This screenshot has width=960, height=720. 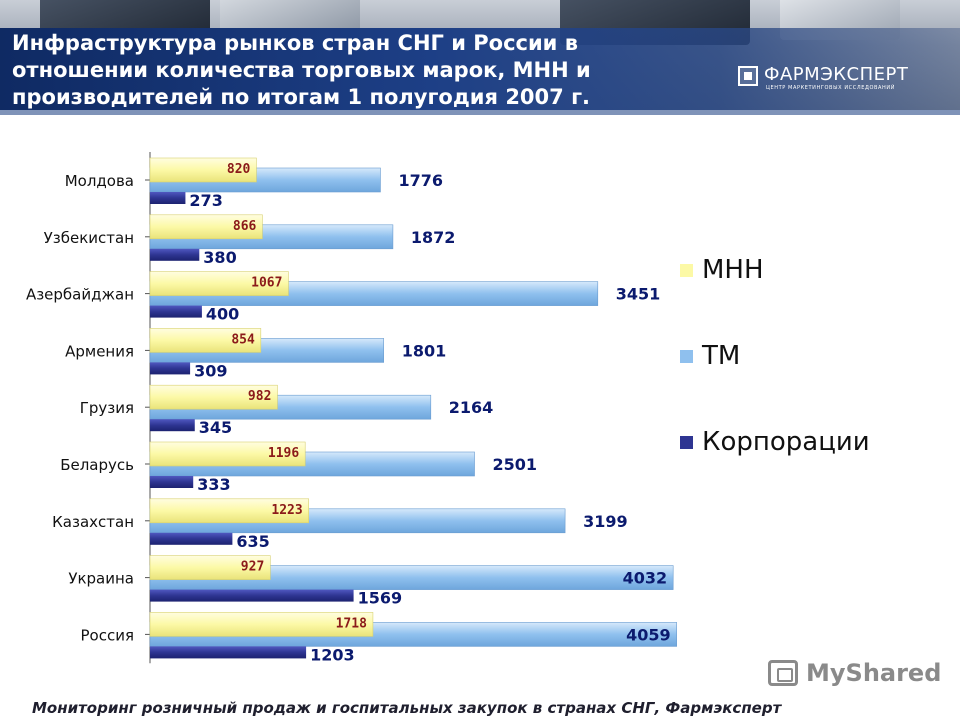 What do you see at coordinates (108, 635) in the screenshot?
I see `category-label: Россия` at bounding box center [108, 635].